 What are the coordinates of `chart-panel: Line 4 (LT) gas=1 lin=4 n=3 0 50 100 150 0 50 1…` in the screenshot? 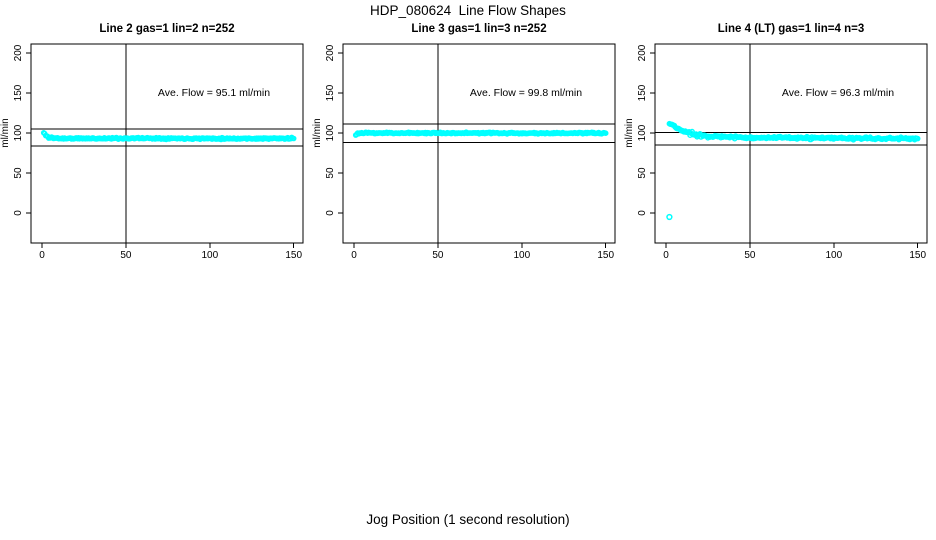 It's located at (776, 142).